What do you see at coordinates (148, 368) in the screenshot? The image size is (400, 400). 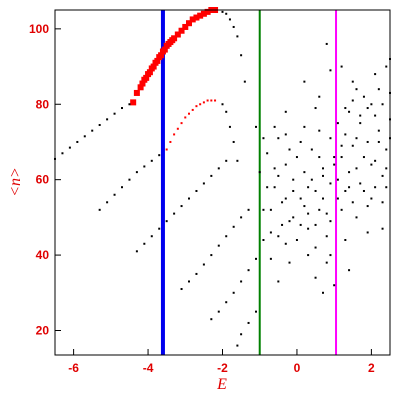 I see `x-tick-label: -4` at bounding box center [148, 368].